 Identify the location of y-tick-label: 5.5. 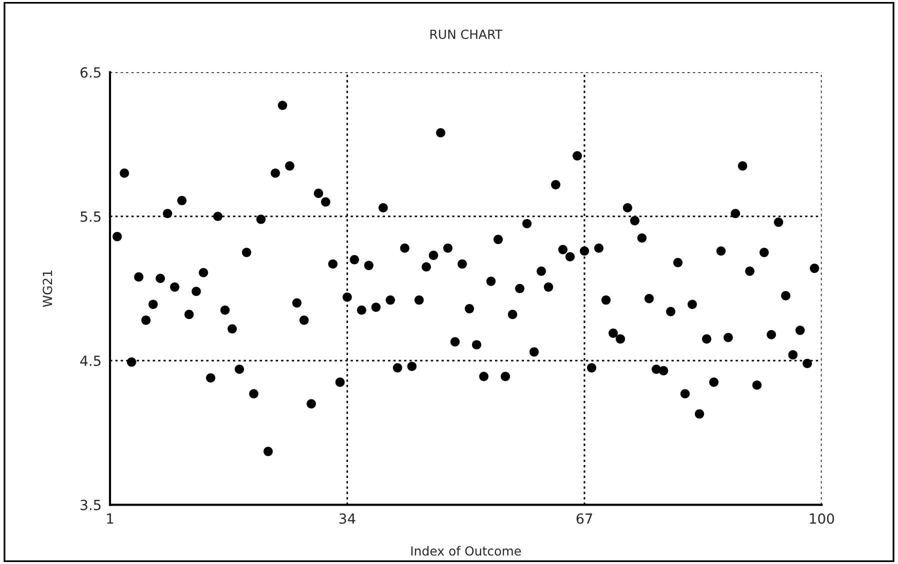
(90, 217).